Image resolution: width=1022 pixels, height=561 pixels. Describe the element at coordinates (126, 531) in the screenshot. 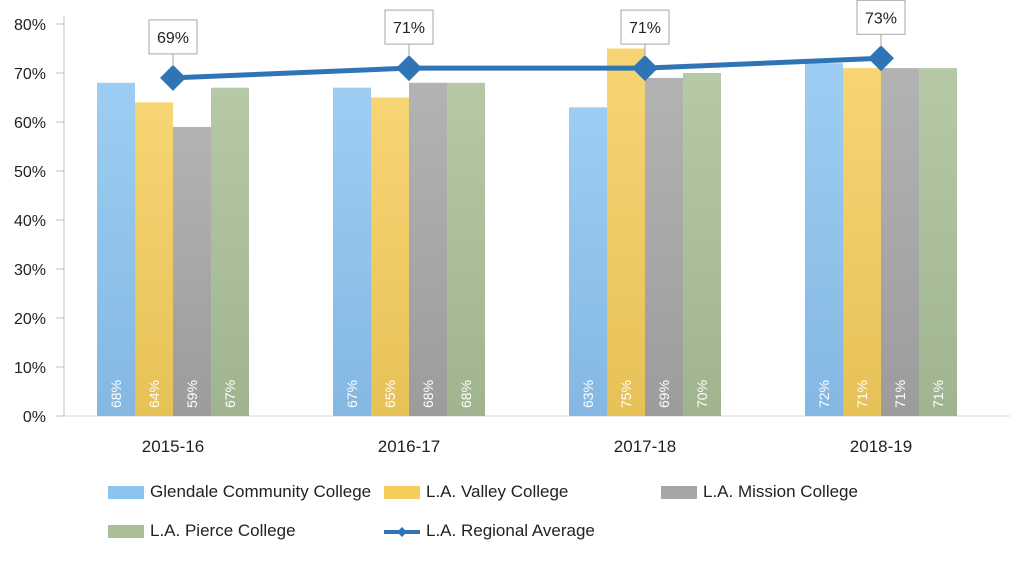

I see `legend-swatch-pierce` at that location.